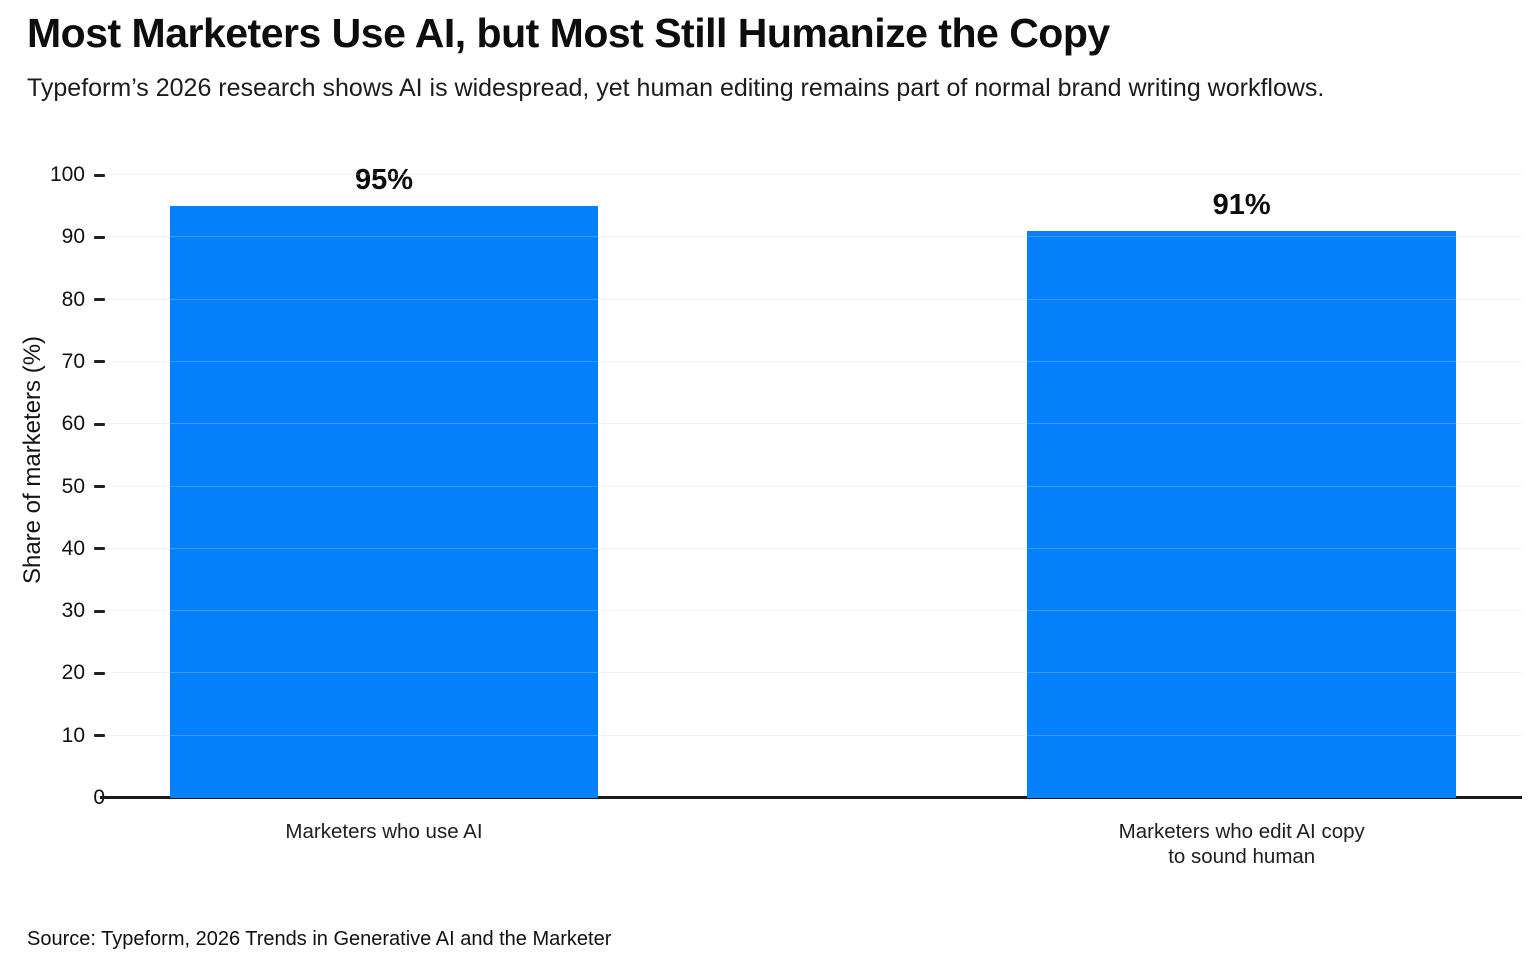  I want to click on y-tick-label: 0, so click(99, 798).